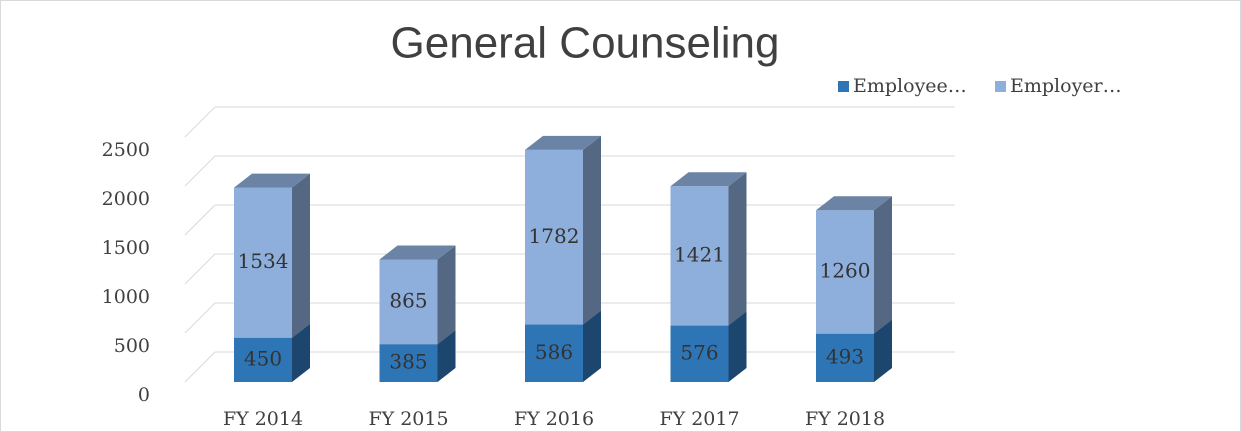 The width and height of the screenshot is (1241, 432). What do you see at coordinates (126, 297) in the screenshot?
I see `y-tick-label: 1000` at bounding box center [126, 297].